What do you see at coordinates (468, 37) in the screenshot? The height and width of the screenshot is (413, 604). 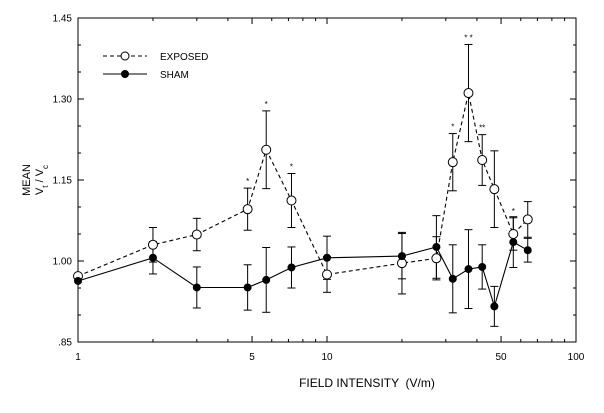 I see `significance-mark: * *` at bounding box center [468, 37].